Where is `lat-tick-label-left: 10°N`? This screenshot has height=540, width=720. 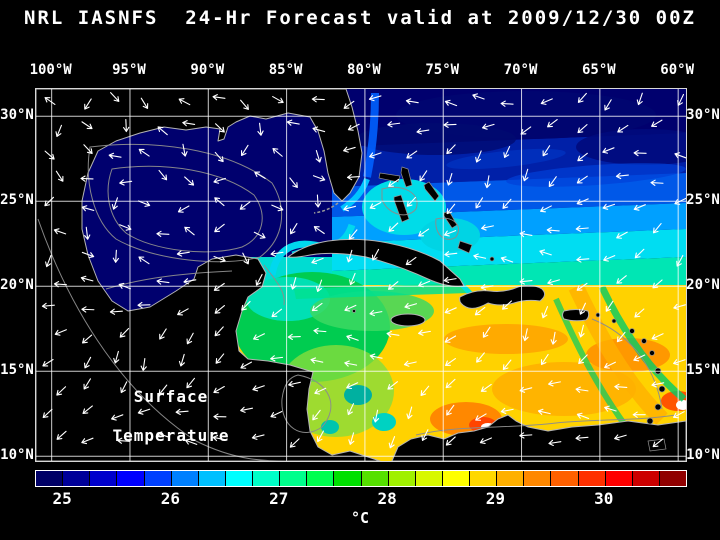 lat-tick-label-left: 10°N is located at coordinates (17, 455).